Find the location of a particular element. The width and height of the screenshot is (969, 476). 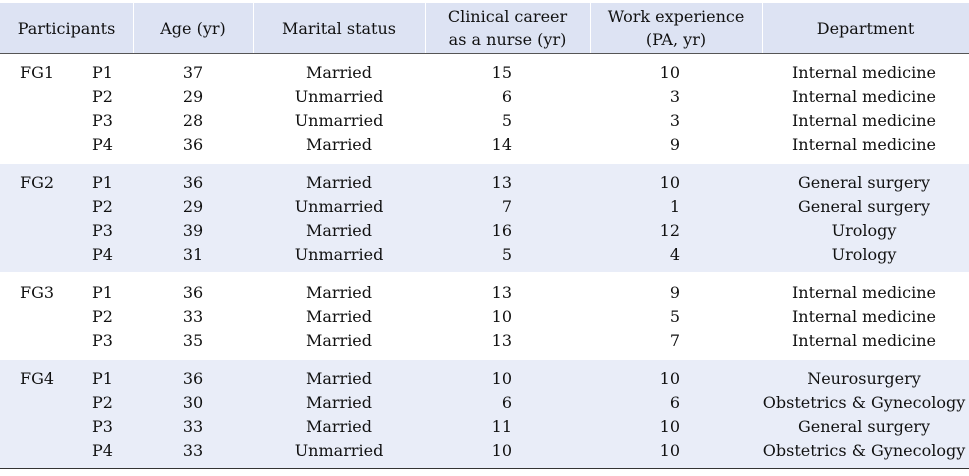

age-cell: 28 is located at coordinates (193, 120).